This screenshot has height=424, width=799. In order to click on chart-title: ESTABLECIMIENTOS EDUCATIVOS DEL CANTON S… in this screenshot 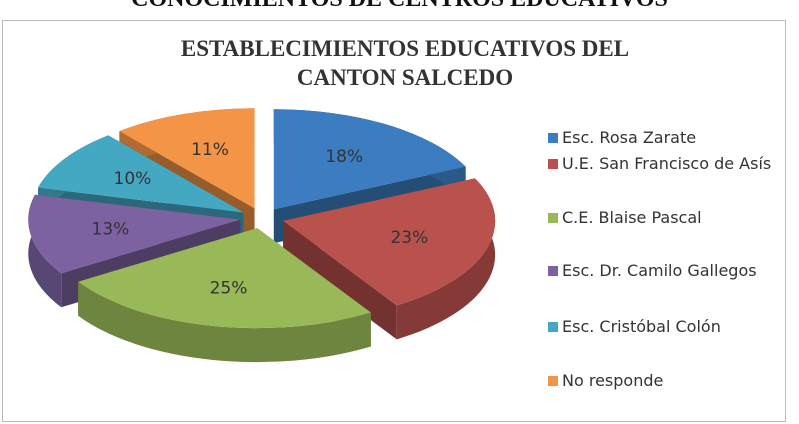, I will do `click(405, 63)`.